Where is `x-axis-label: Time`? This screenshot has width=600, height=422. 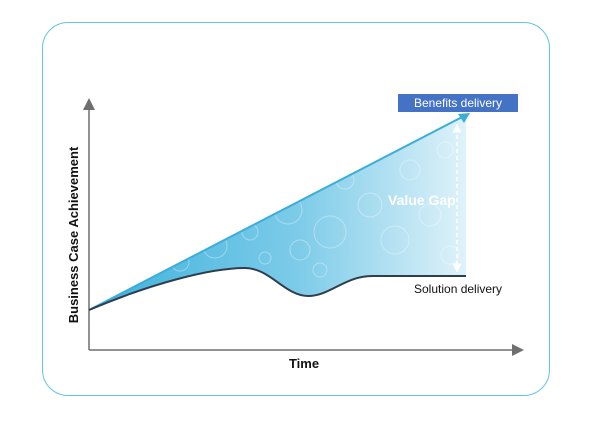
x-axis-label: Time is located at coordinates (304, 363).